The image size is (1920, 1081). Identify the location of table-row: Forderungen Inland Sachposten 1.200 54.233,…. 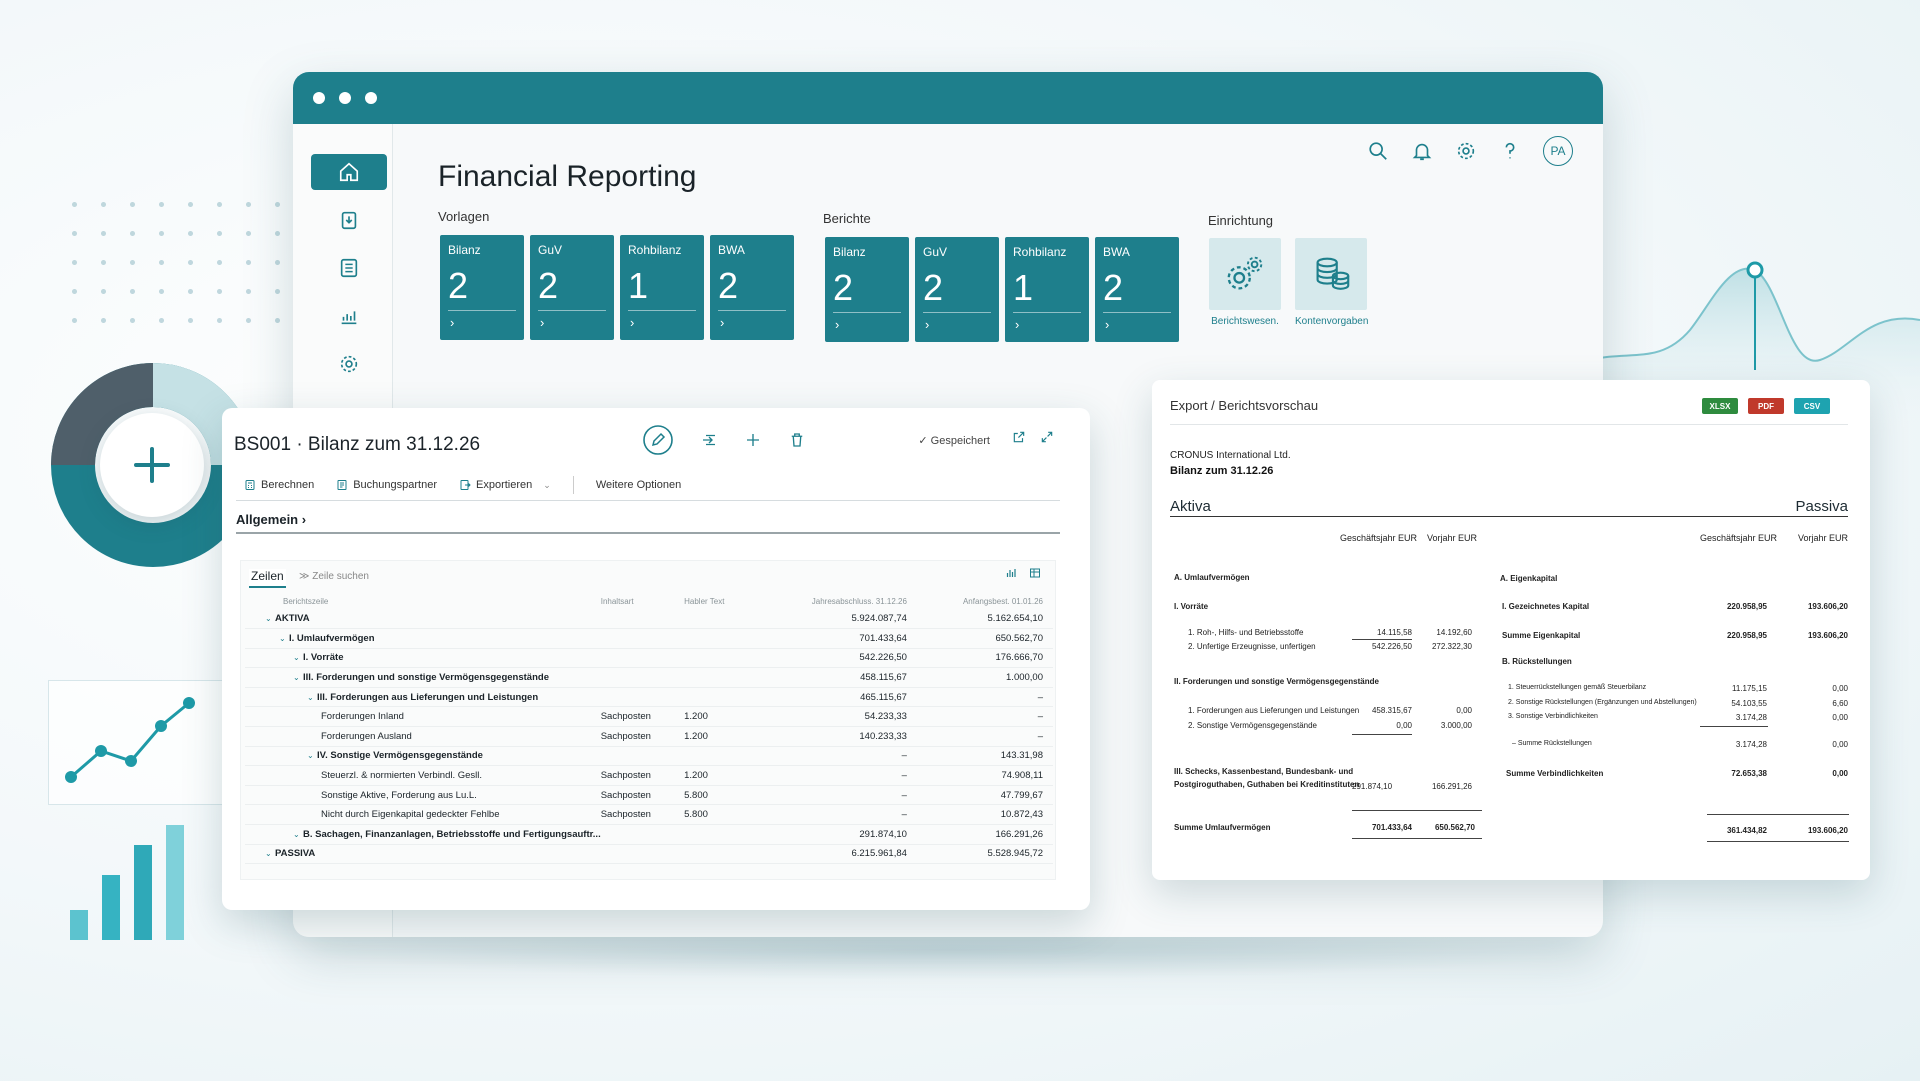
(649, 717).